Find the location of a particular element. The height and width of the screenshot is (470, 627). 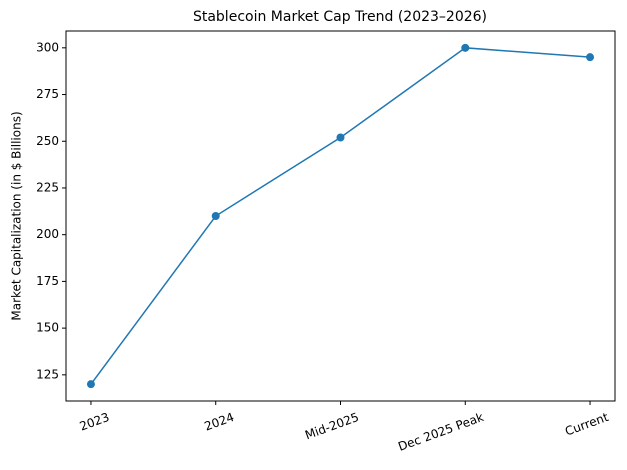

y-tick-label: 175 is located at coordinates (47, 281).